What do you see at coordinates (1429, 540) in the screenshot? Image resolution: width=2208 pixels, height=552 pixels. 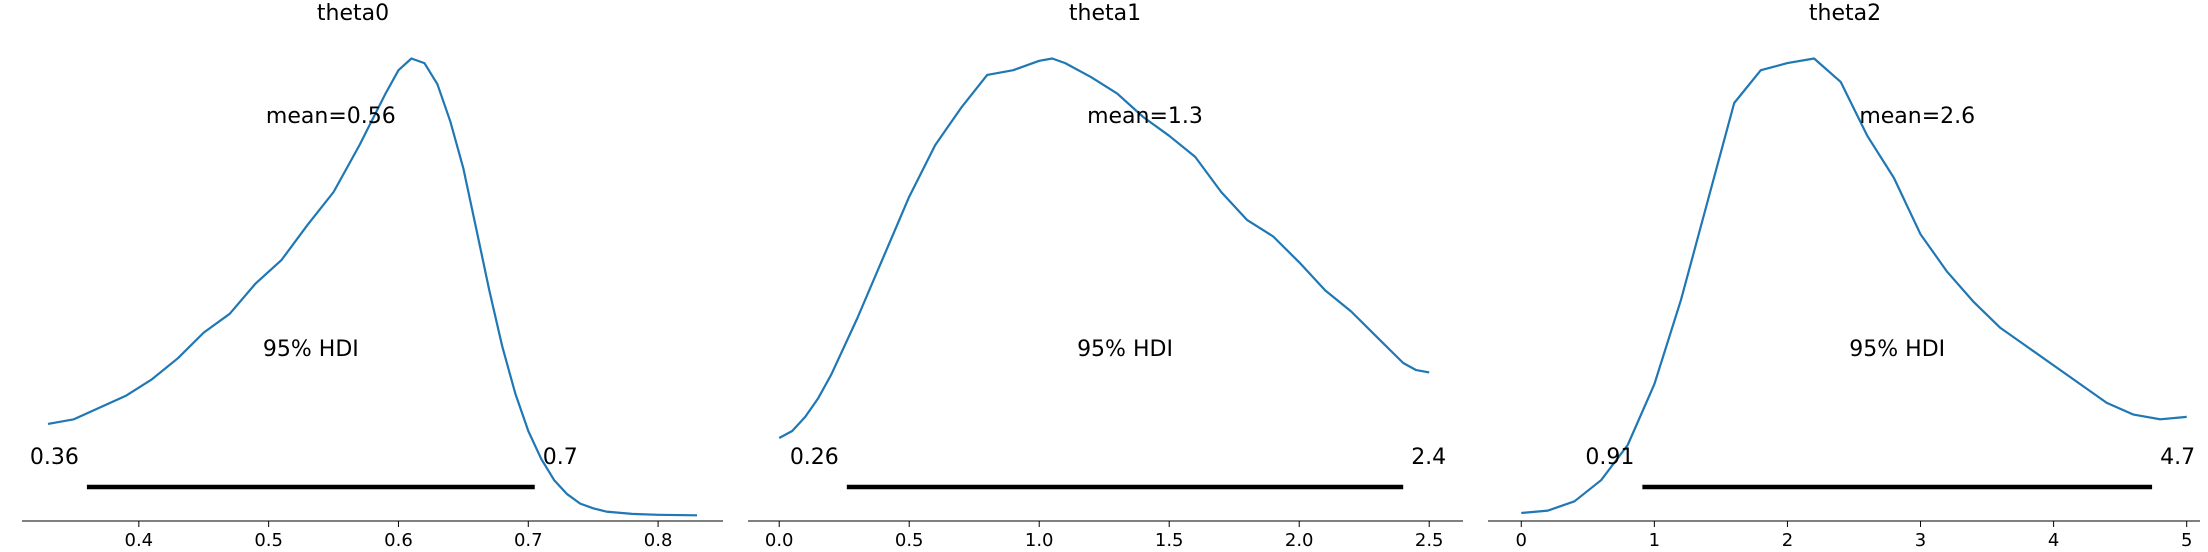 I see `theta1-tick-label: 2.5` at bounding box center [1429, 540].